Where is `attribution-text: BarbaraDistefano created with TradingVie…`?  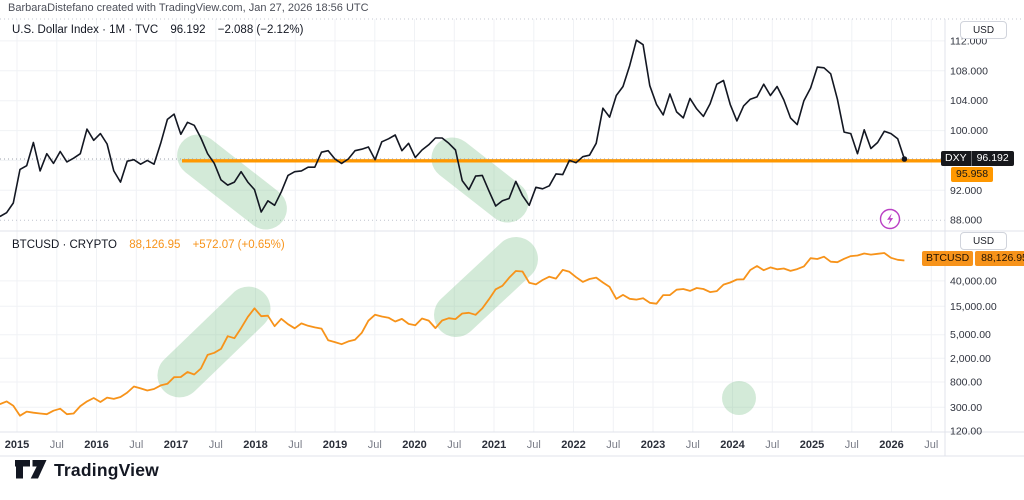
attribution-text: BarbaraDistefano created with TradingVie… is located at coordinates (188, 8).